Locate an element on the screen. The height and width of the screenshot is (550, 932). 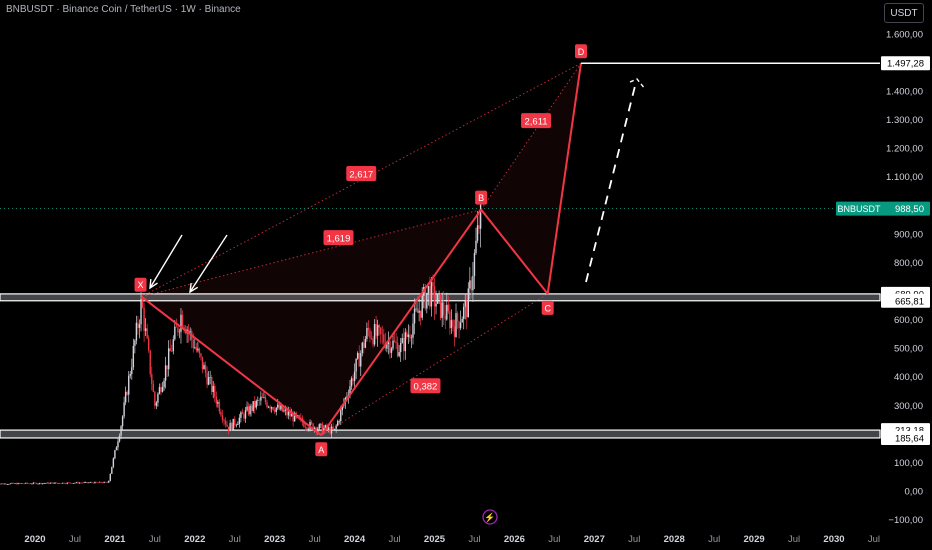
current-price-text: 988,50 is located at coordinates (909, 209).